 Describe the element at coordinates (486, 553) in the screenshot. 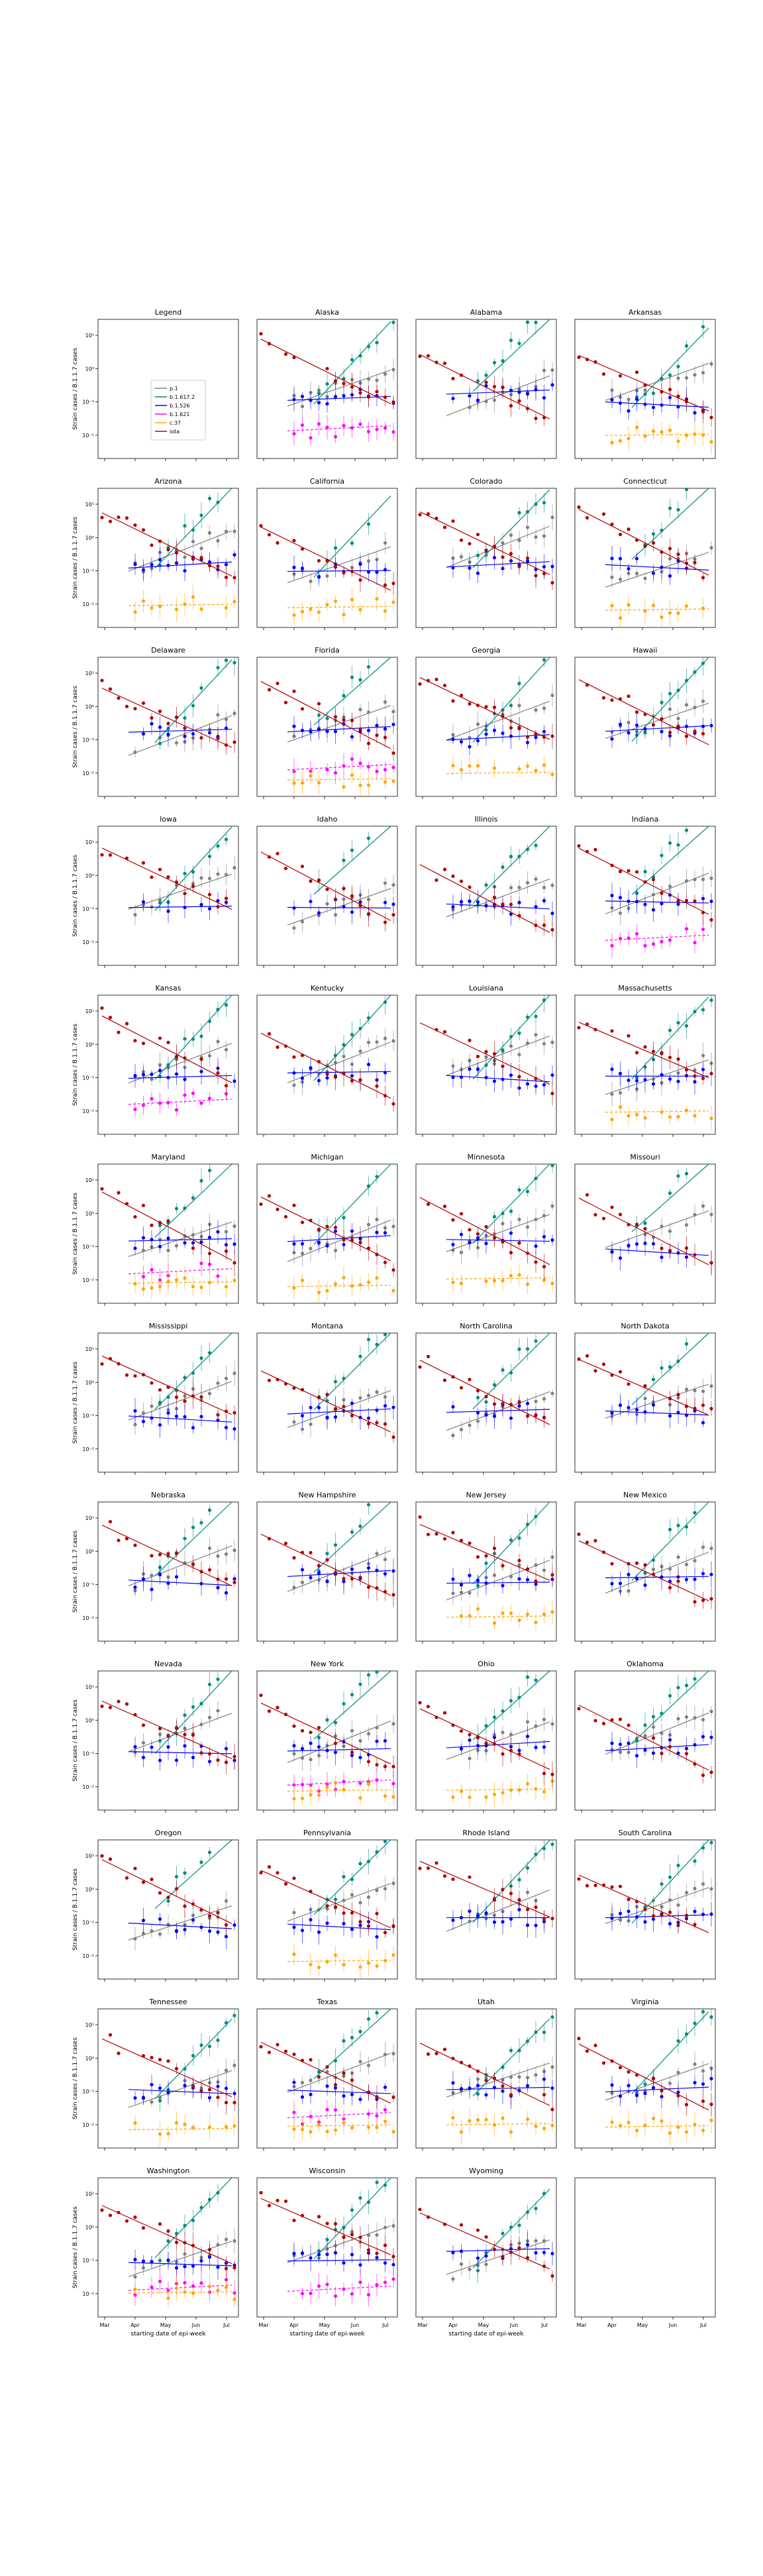

I see `panel-colorado: Colorado` at that location.